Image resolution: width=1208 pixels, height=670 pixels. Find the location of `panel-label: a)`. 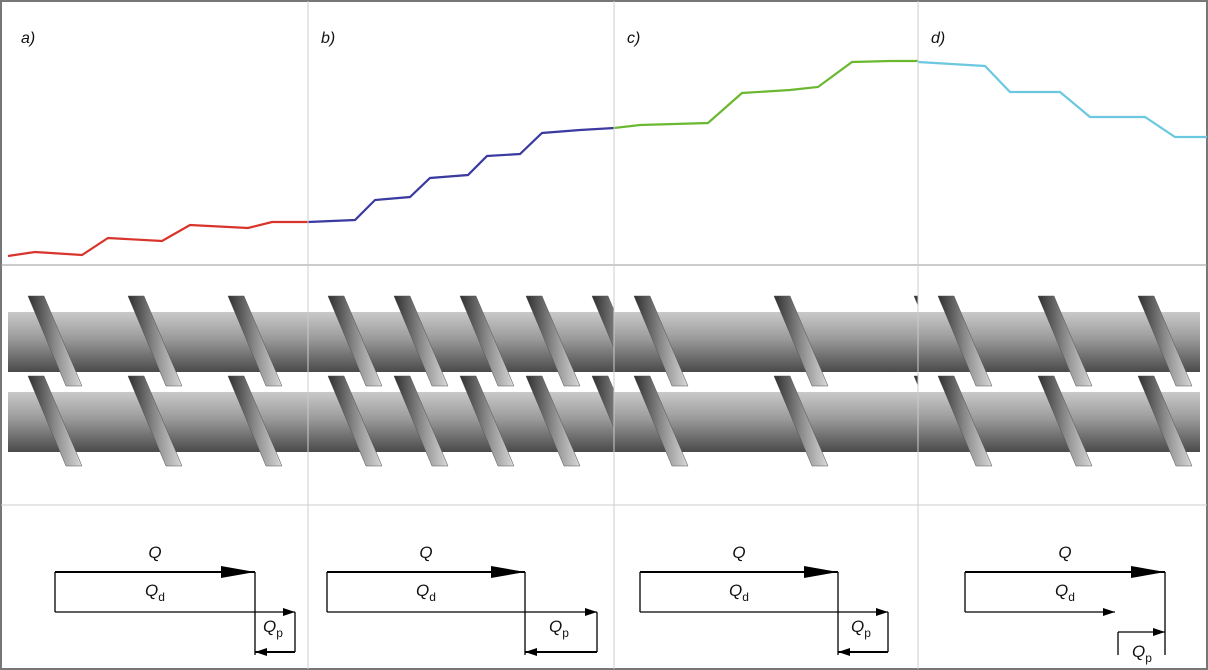

panel-label: a) is located at coordinates (28, 38).